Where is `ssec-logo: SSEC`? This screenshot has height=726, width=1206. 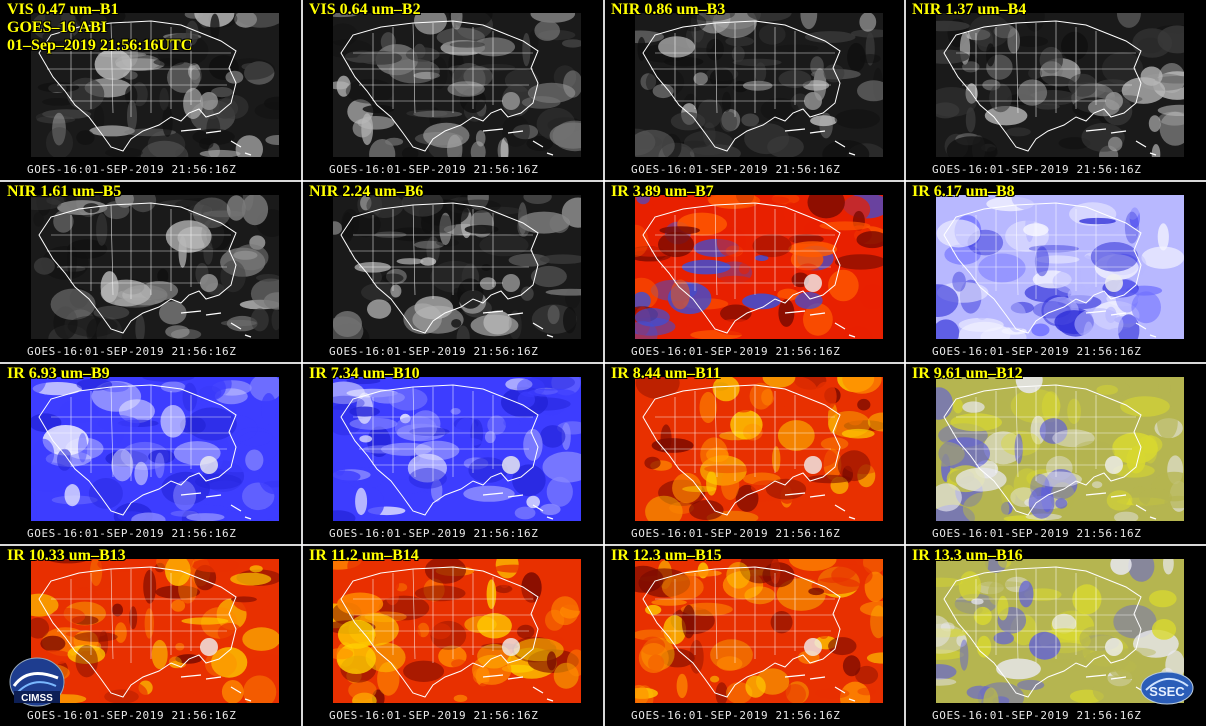
ssec-logo: SSEC is located at coordinates (1167, 686).